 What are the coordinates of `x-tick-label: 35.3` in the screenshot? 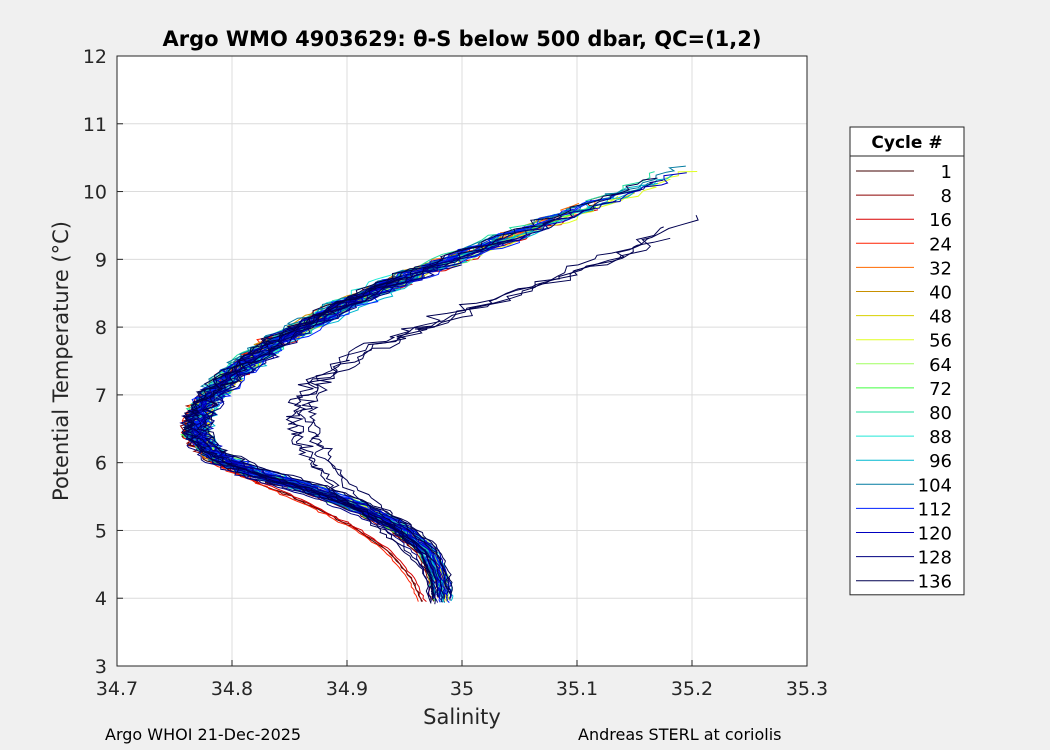 It's located at (807, 689).